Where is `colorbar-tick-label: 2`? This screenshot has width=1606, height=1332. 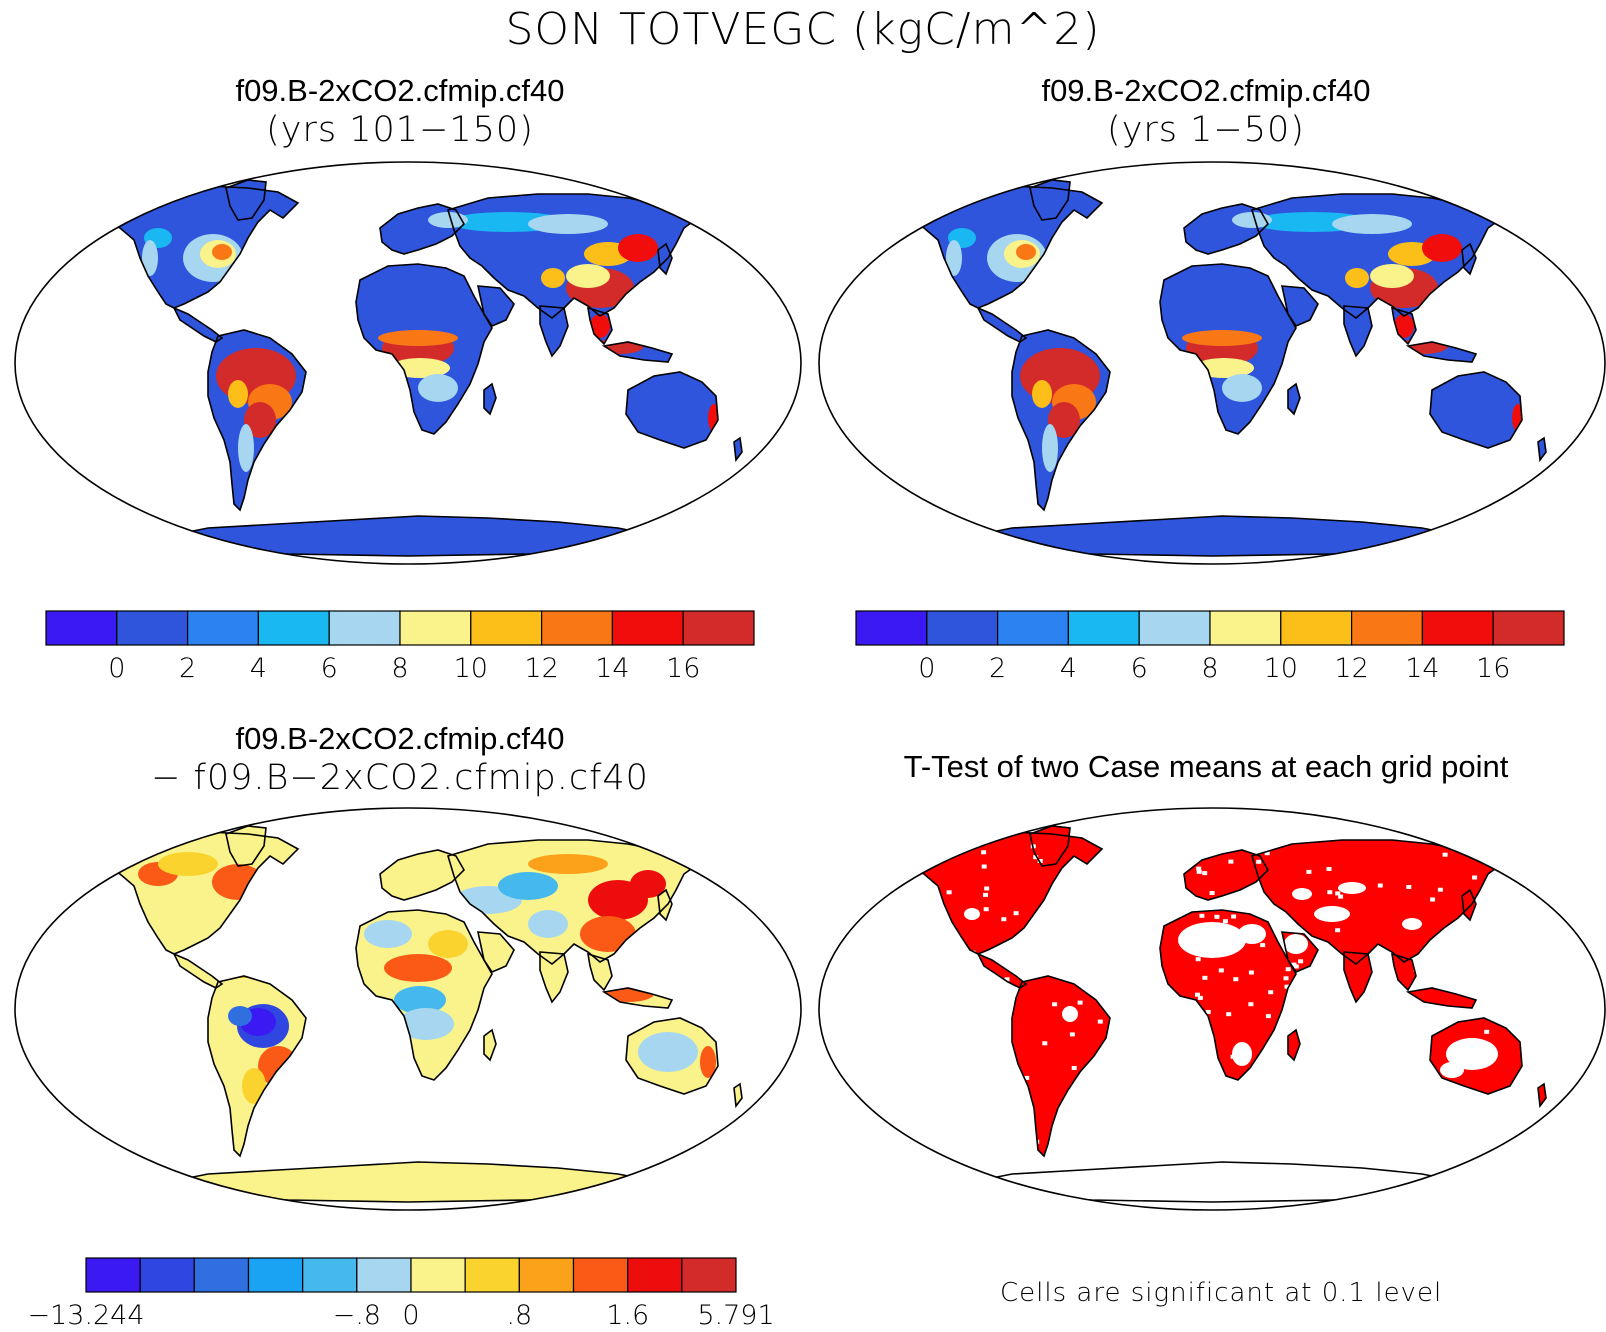 colorbar-tick-label: 2 is located at coordinates (997, 668).